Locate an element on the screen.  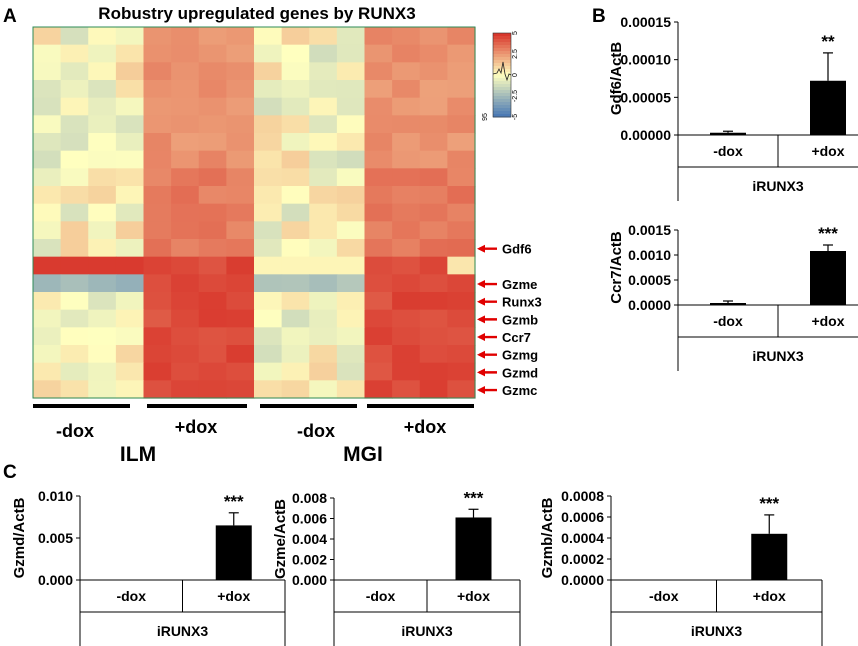
y-axis-label: Gdf6/ActB is located at coordinates (616, 79).